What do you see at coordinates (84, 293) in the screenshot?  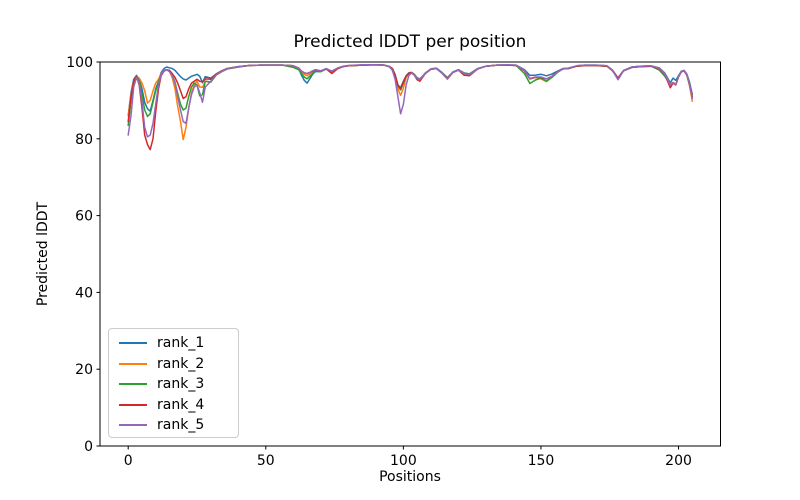 I see `y-tick-label: 40` at bounding box center [84, 293].